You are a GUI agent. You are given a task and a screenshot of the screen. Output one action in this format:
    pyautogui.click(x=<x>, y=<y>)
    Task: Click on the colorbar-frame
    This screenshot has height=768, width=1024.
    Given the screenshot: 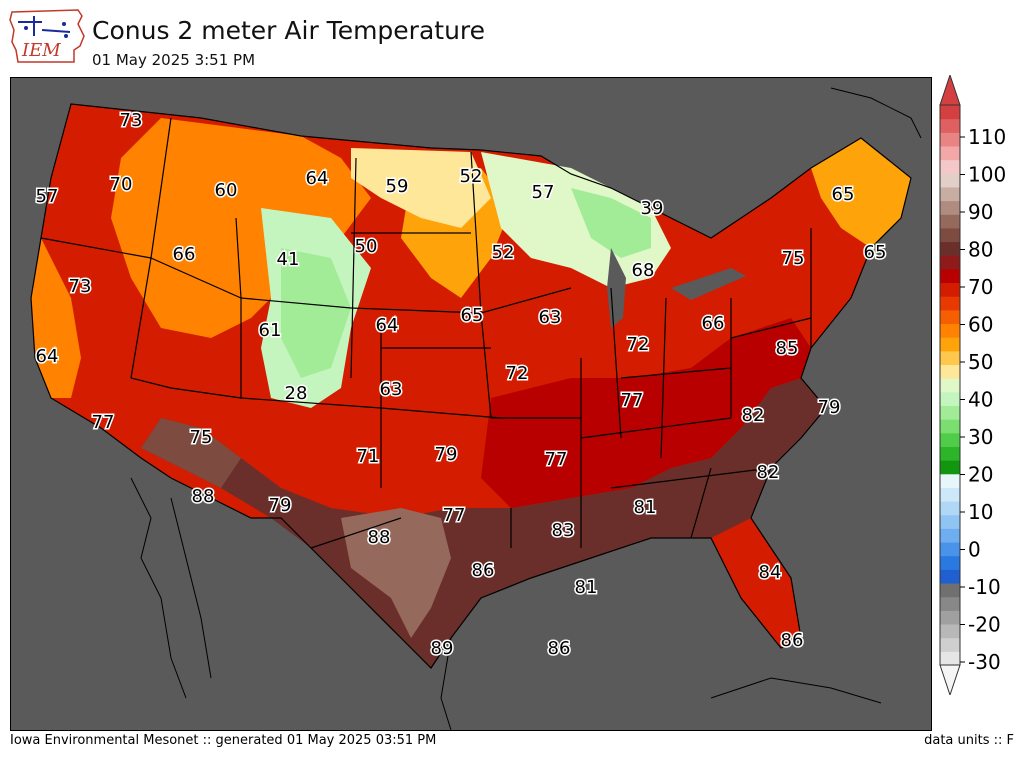 What is the action you would take?
    pyautogui.click(x=950, y=385)
    